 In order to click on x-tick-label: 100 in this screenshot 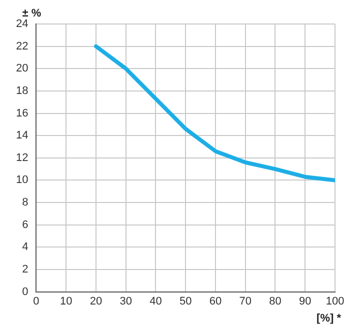, I will do `click(335, 301)`.